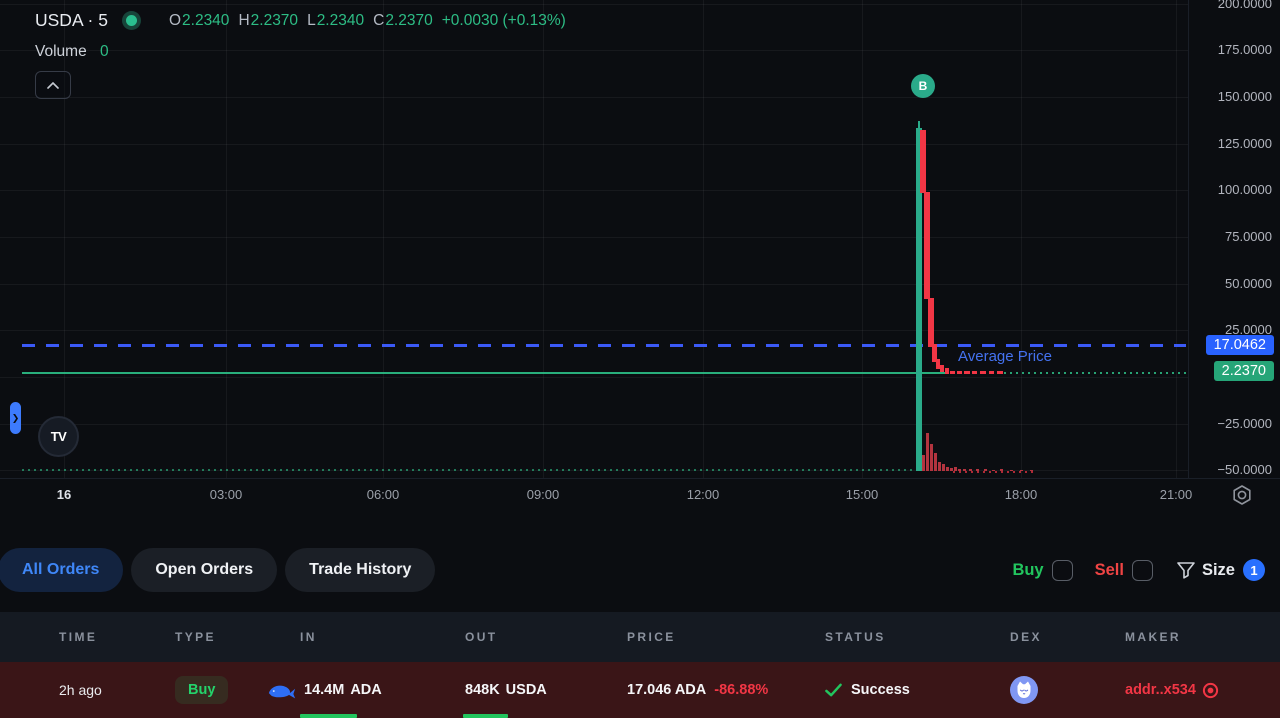 This screenshot has height=718, width=1280. Describe the element at coordinates (328, 716) in the screenshot. I see `in-amount-underline` at that location.